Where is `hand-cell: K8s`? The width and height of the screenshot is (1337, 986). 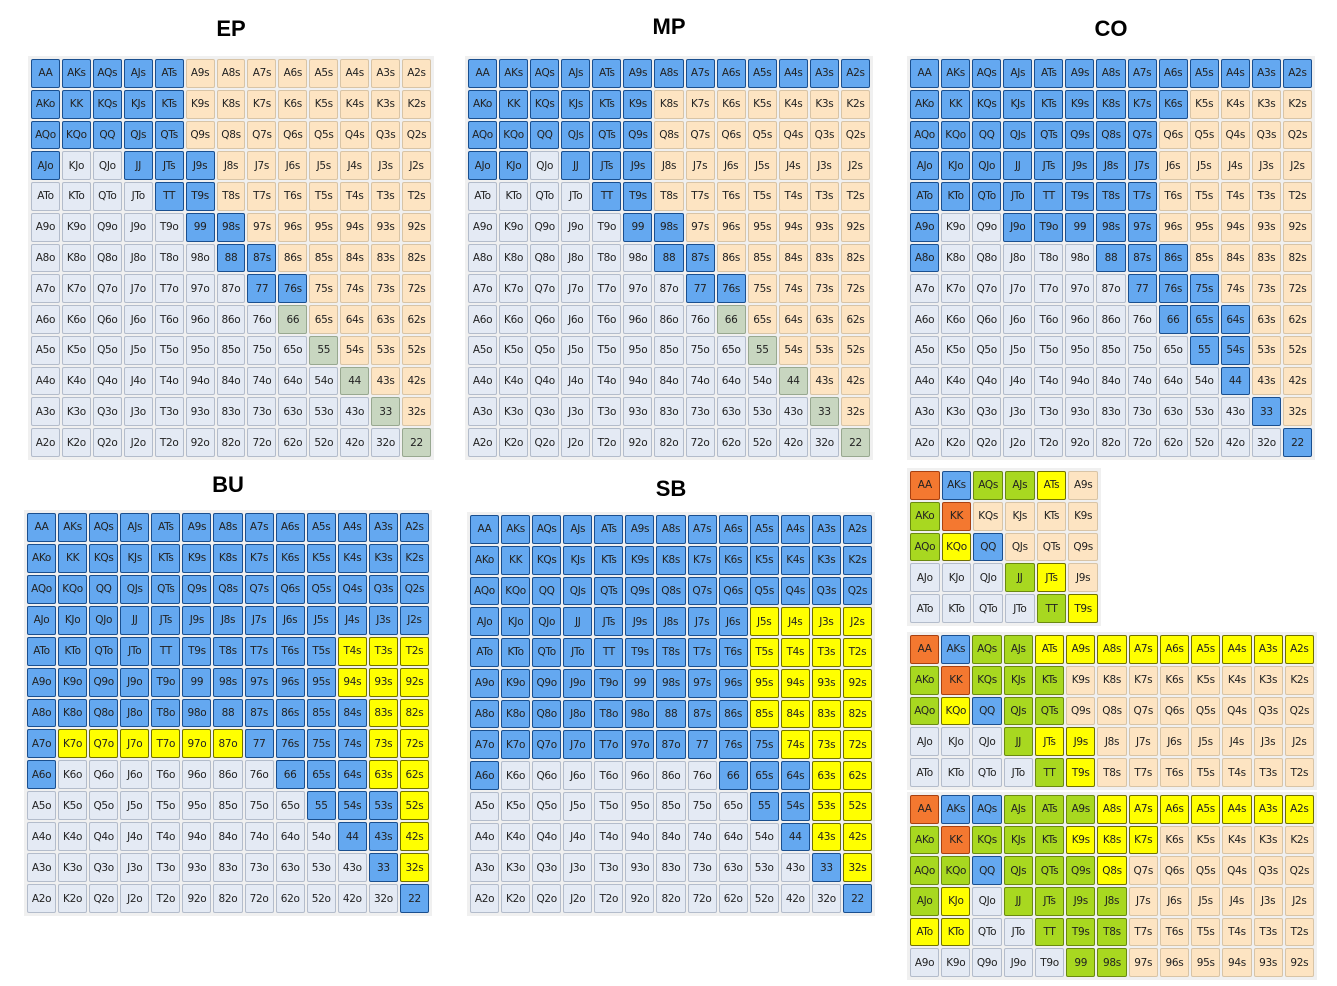
hand-cell: K8s is located at coordinates (1112, 840).